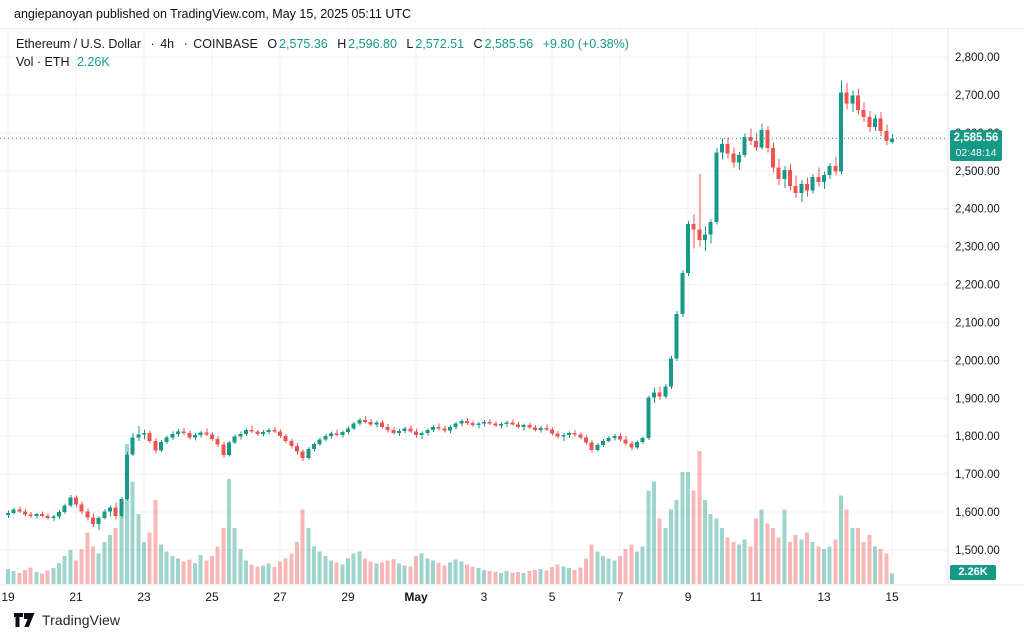 The image size is (1024, 642). I want to click on time-axis-label: 9, so click(688, 597).